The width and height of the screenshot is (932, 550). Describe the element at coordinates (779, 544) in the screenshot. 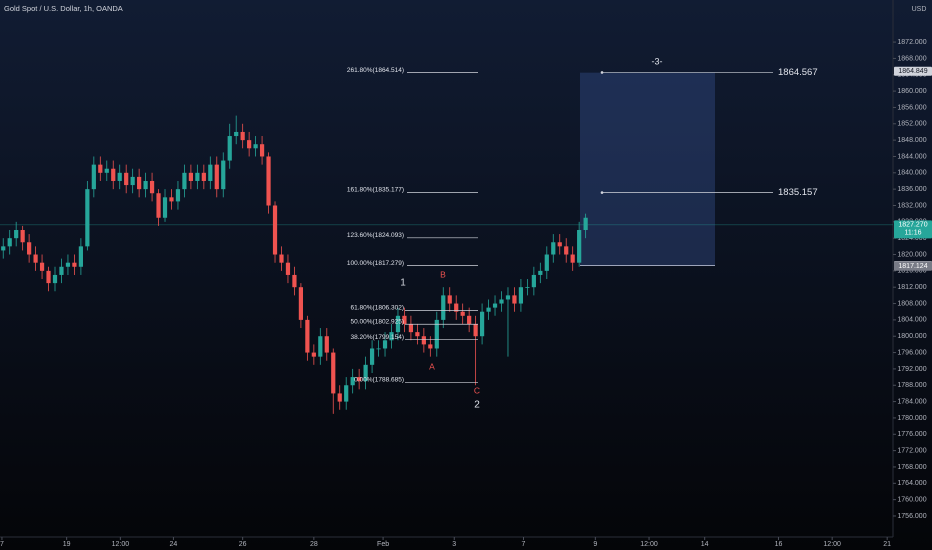

I see `x-tick-label: 16` at that location.